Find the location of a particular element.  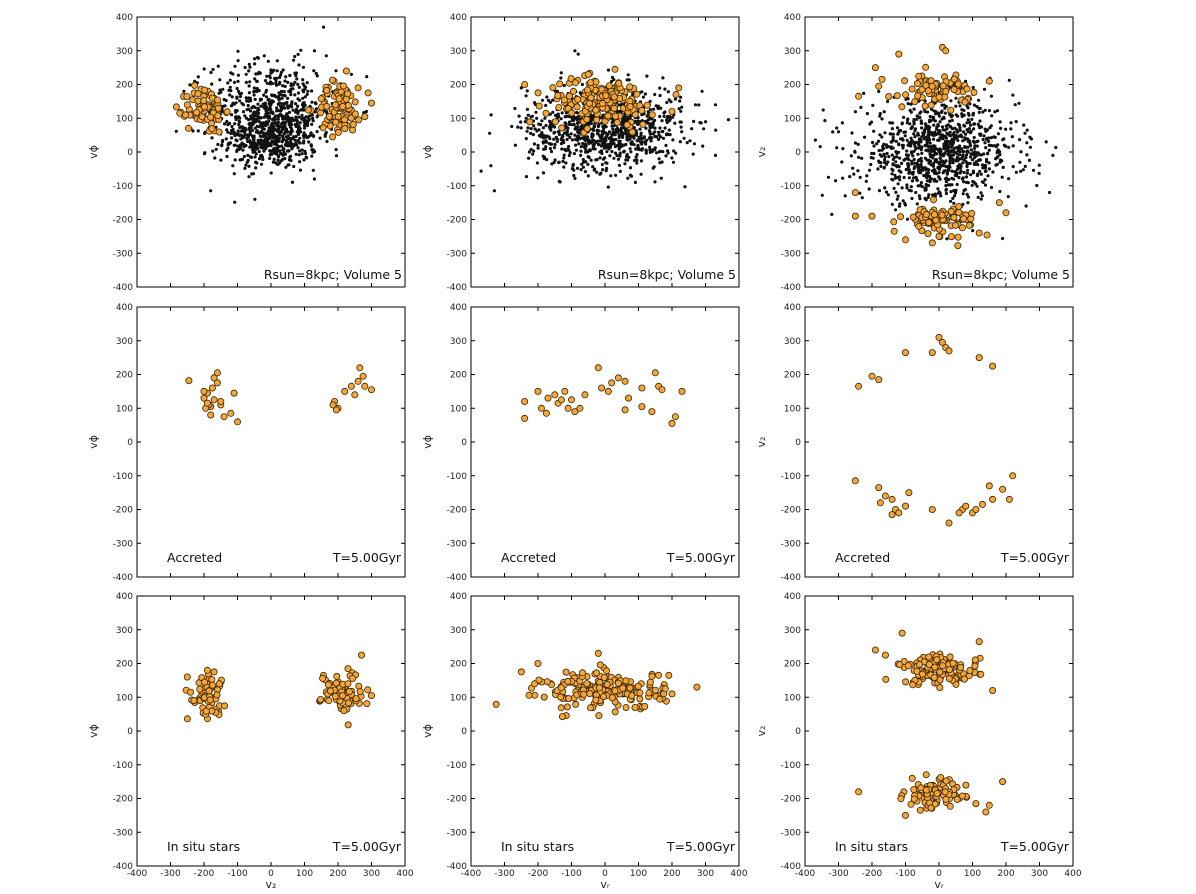

panel-points is located at coordinates (596, 685).